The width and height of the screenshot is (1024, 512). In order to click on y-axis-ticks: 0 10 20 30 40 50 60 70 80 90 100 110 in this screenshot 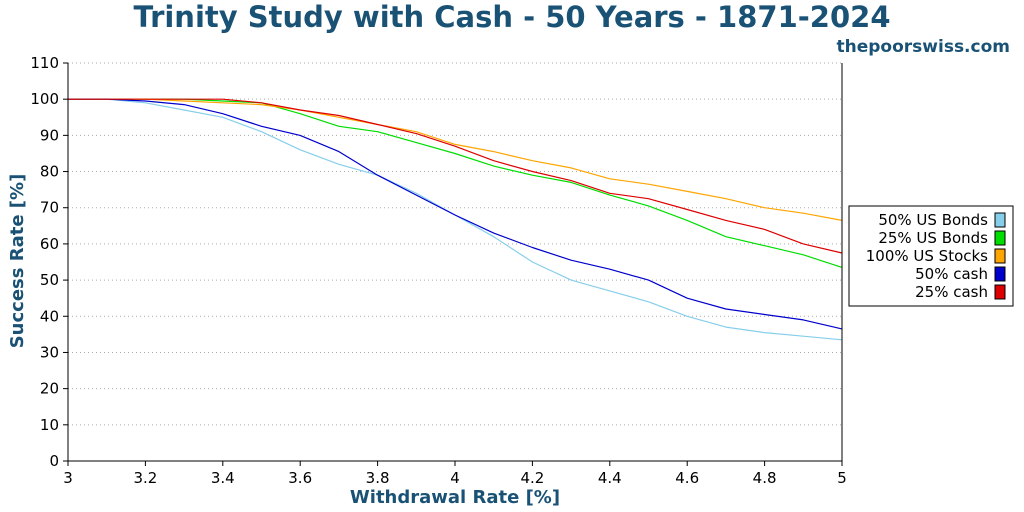, I will do `click(49, 262)`.